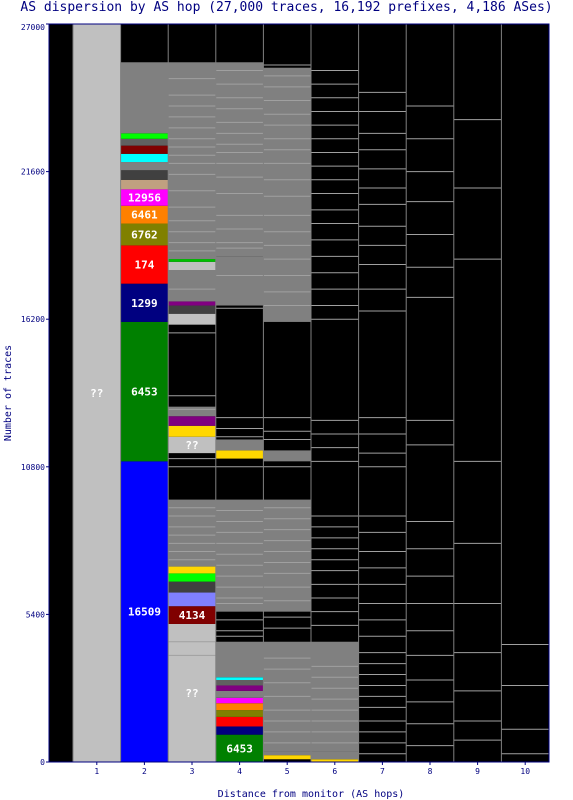  I want to click on x-tick-label-4: 4, so click(239, 771).